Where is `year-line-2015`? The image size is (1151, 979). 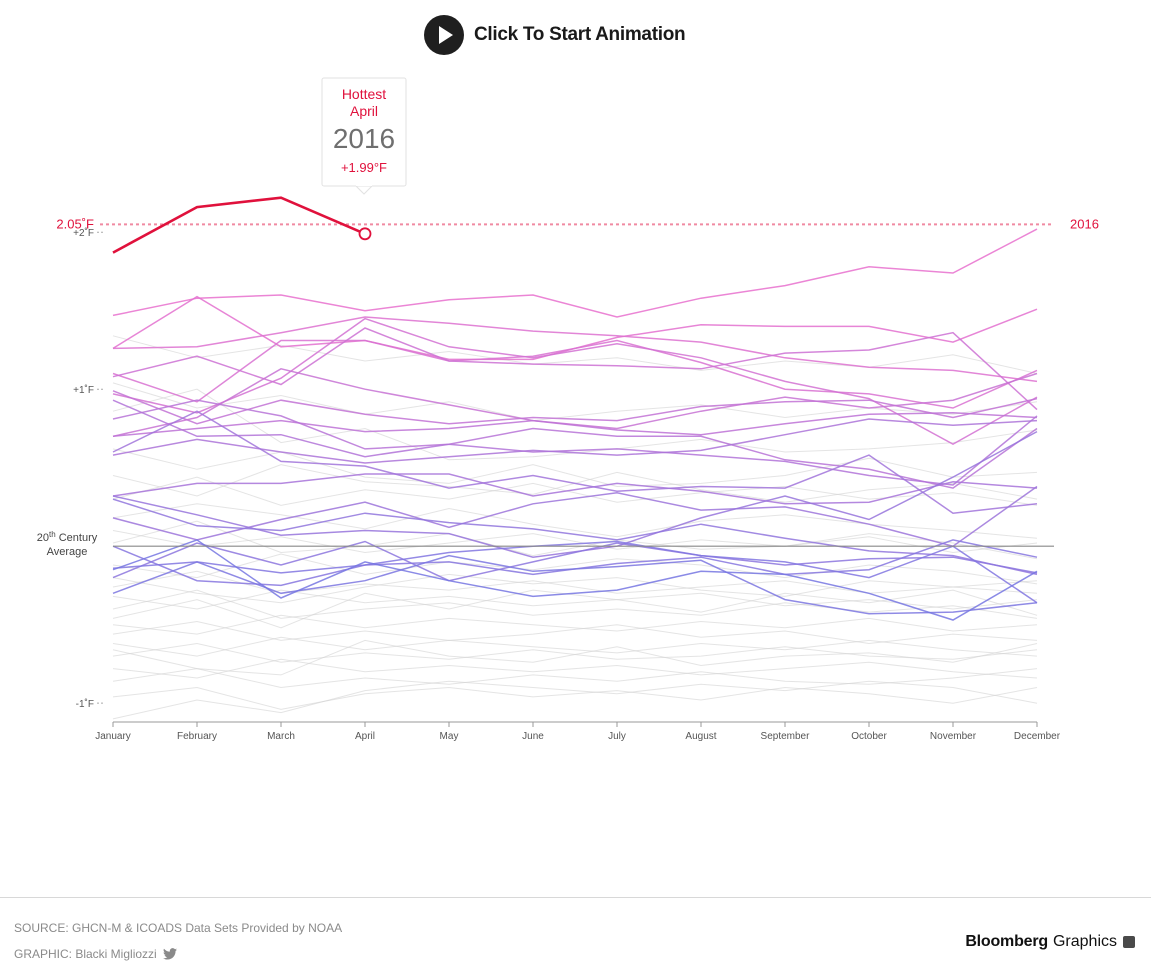
year-line-2015 is located at coordinates (575, 273).